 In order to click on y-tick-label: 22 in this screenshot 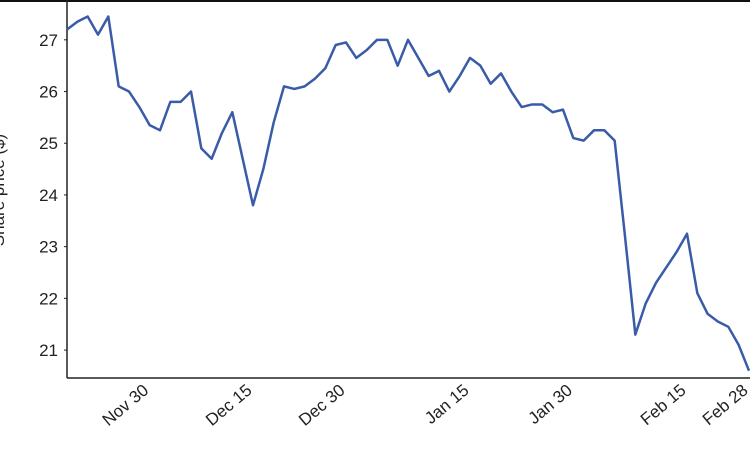, I will do `click(48, 298)`.